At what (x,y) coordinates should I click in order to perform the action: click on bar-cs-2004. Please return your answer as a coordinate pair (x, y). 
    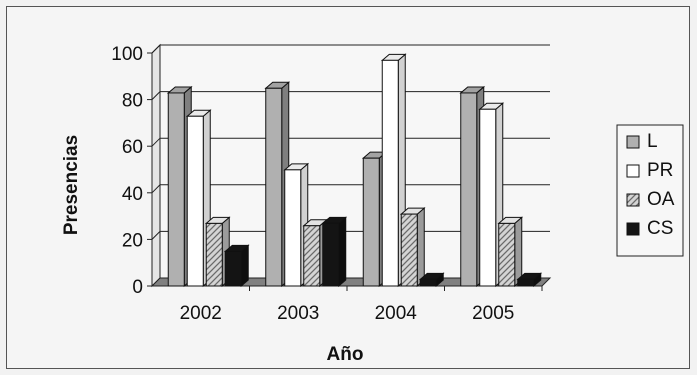
    Looking at the image, I should click on (431, 280).